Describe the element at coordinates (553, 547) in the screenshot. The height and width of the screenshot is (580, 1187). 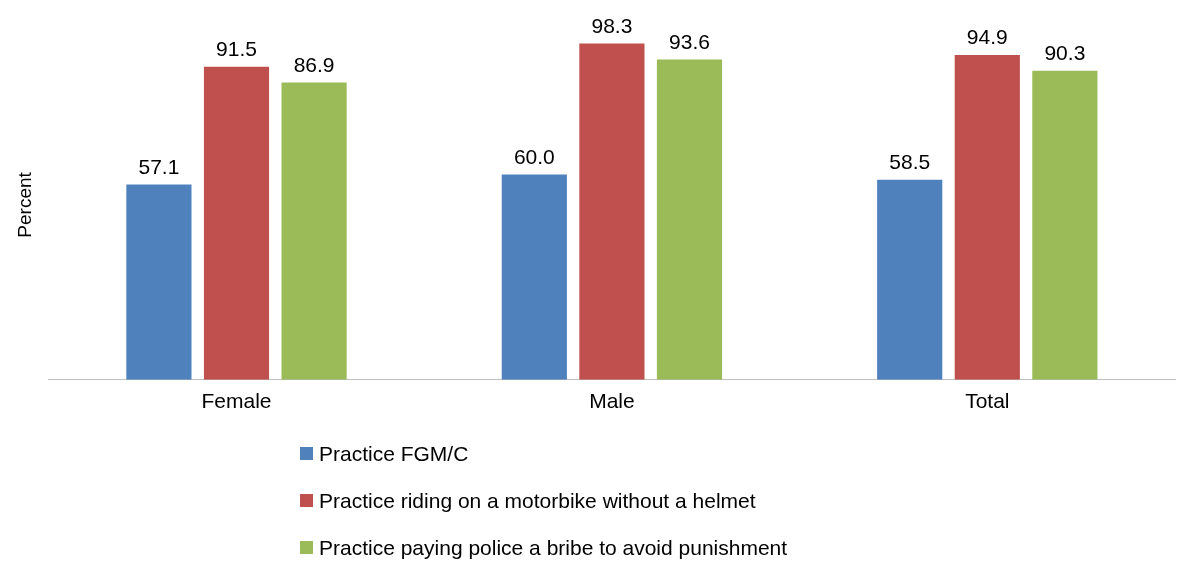
I see `legend-label: Practice paying police a bribe to avoid punishment` at that location.